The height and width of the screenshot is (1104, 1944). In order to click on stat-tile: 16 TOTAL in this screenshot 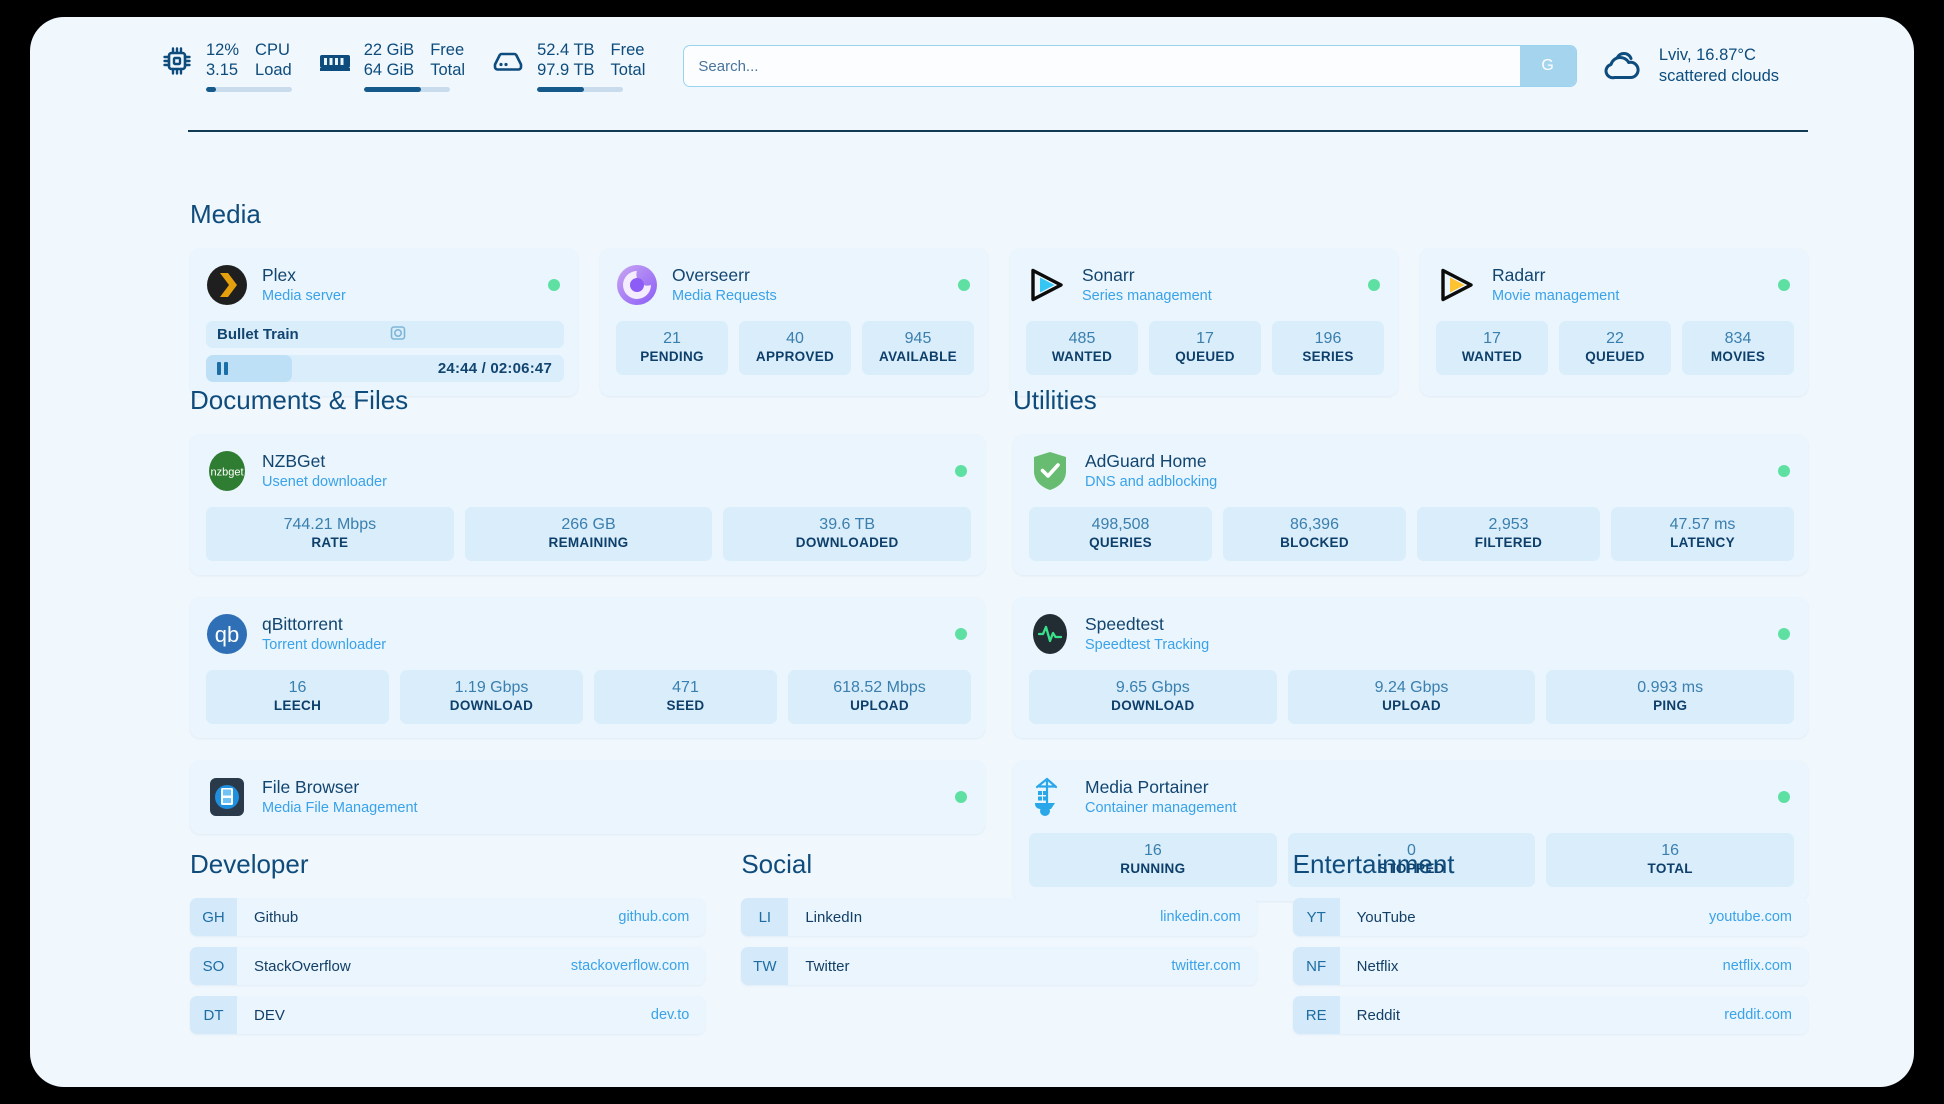, I will do `click(1670, 859)`.